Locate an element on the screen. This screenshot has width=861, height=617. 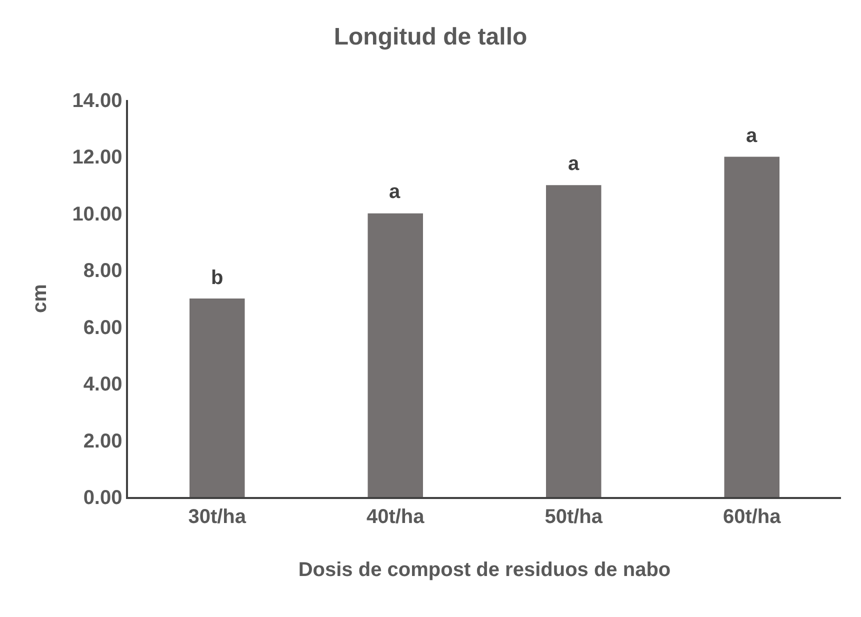
x-tick-label: 60t/ha is located at coordinates (752, 517).